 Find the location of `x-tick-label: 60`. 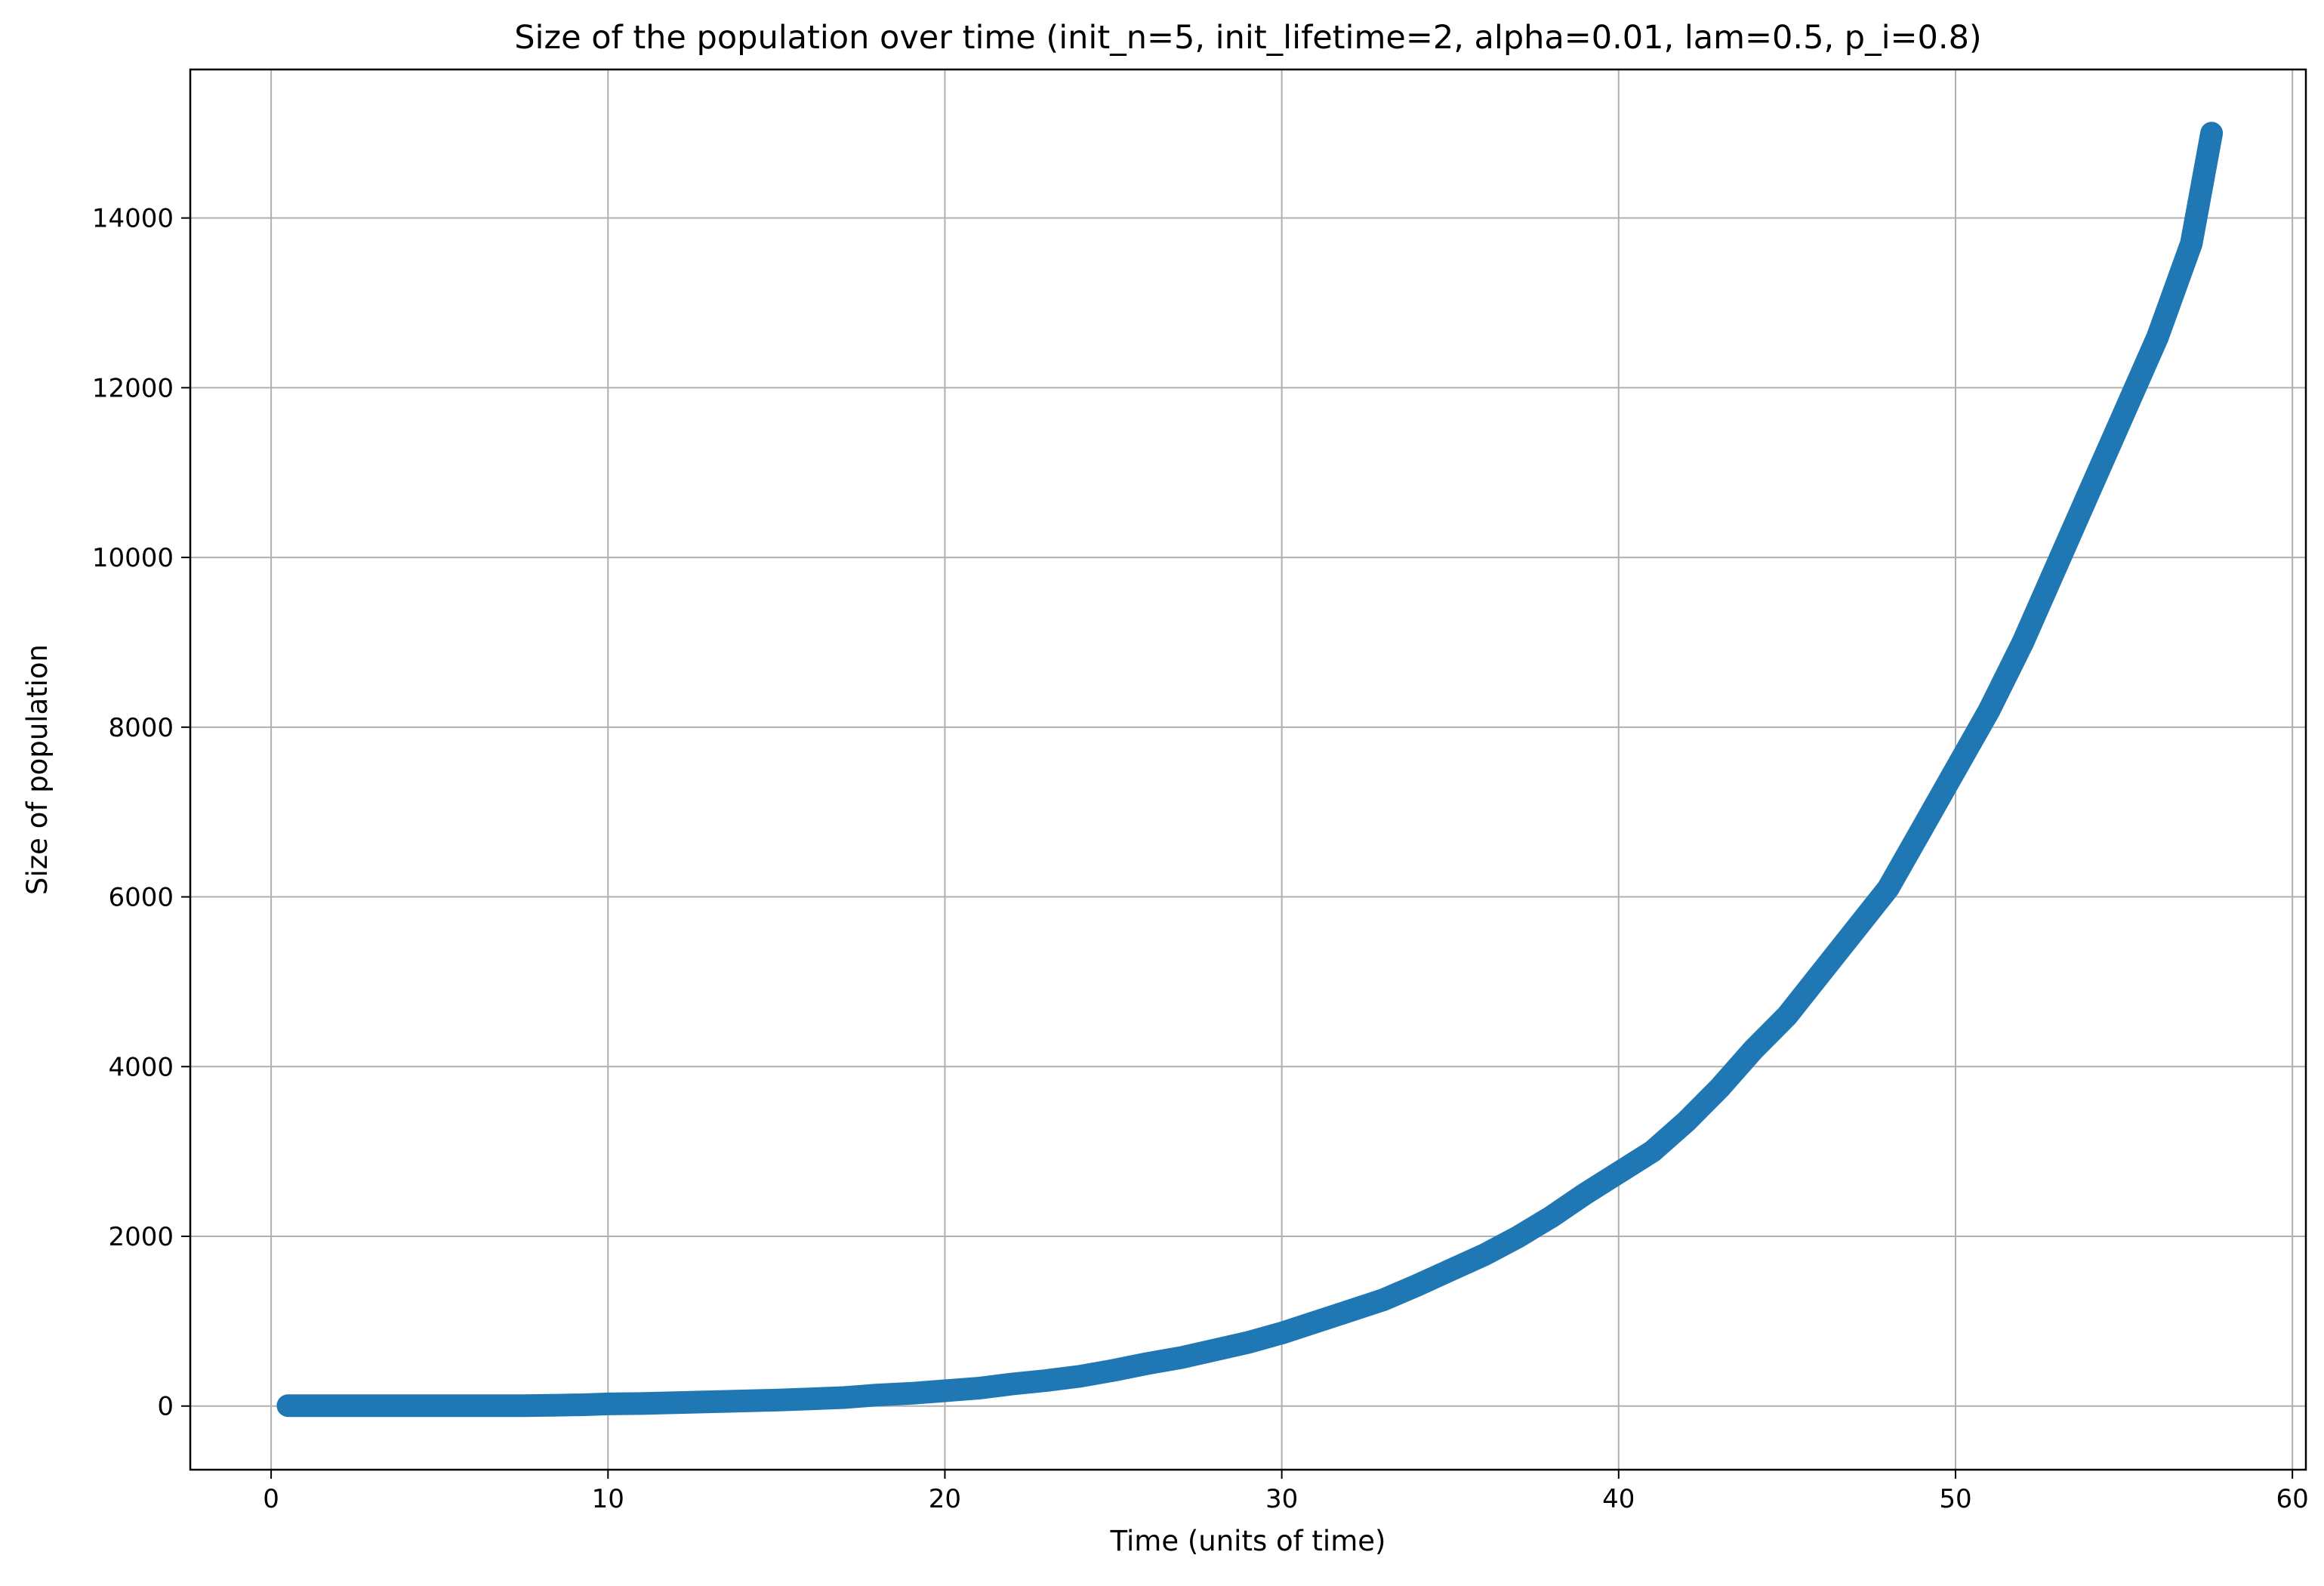

x-tick-label: 60 is located at coordinates (2292, 1499).